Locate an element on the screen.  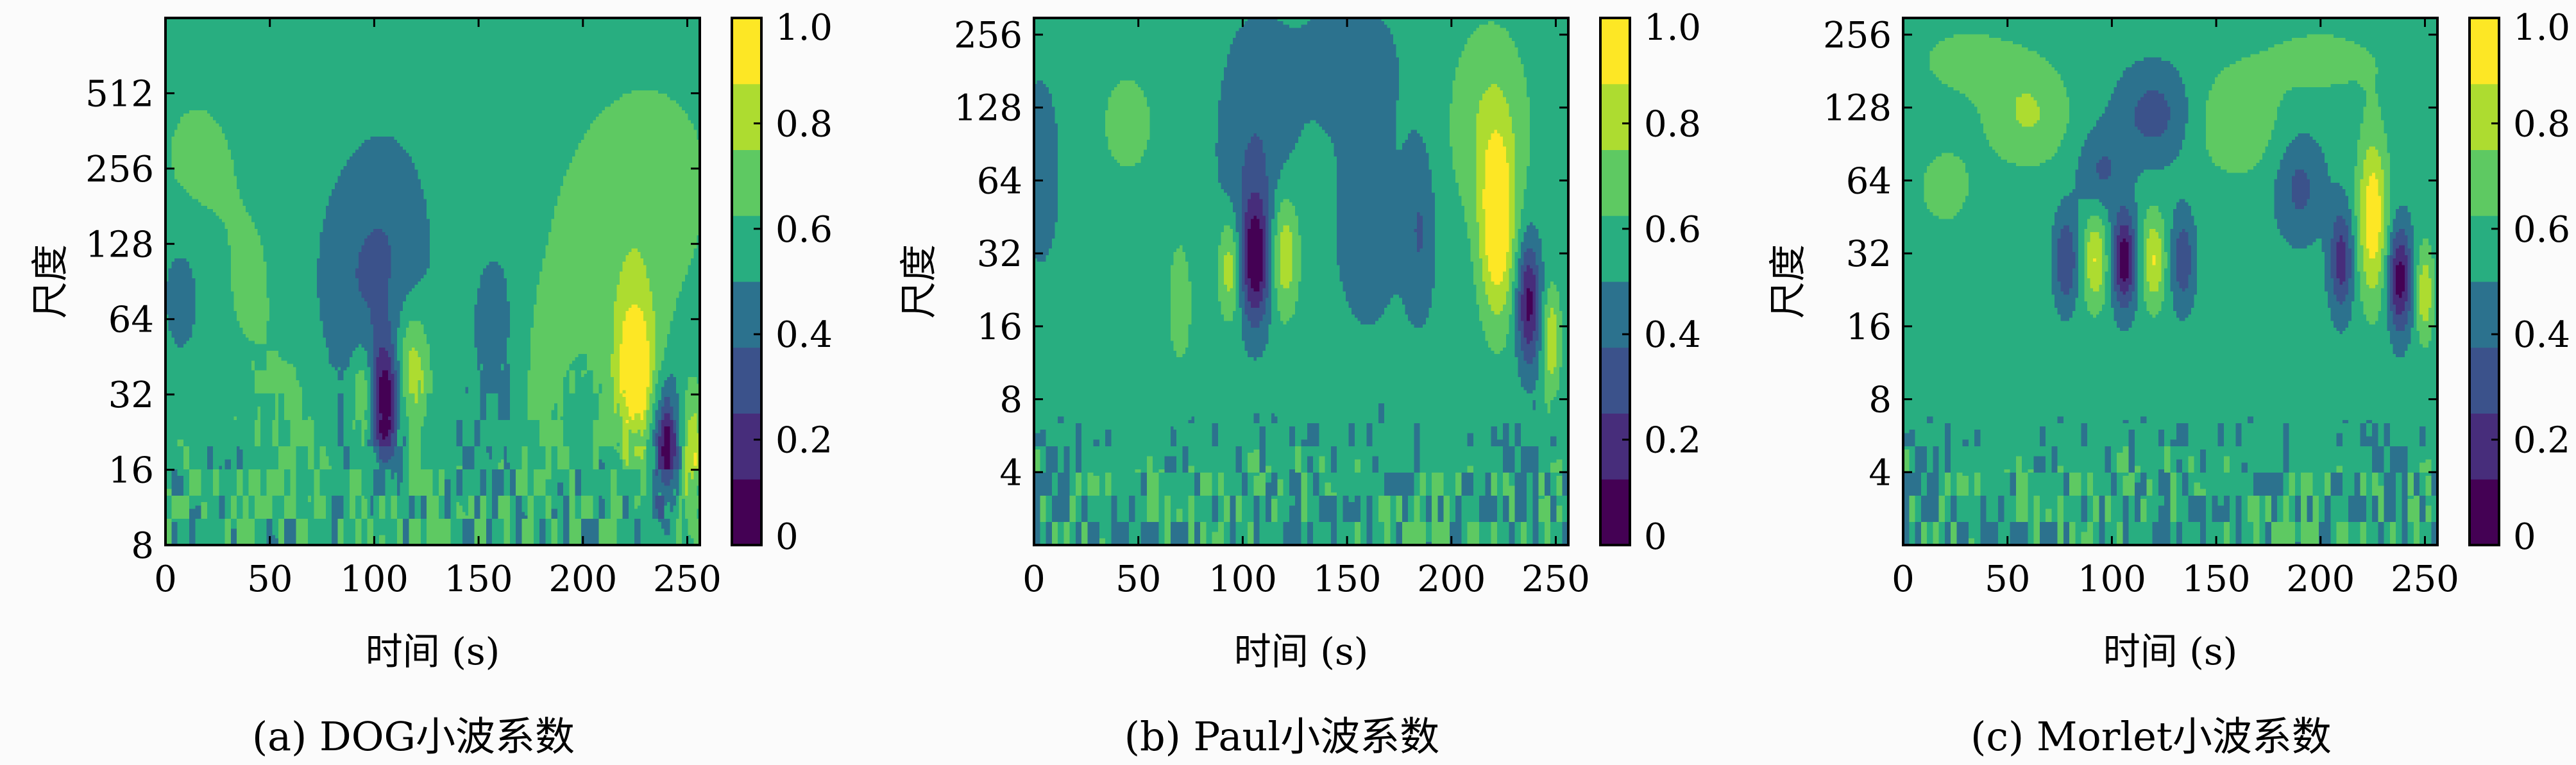
y-tick-label: 512 is located at coordinates (119, 94).